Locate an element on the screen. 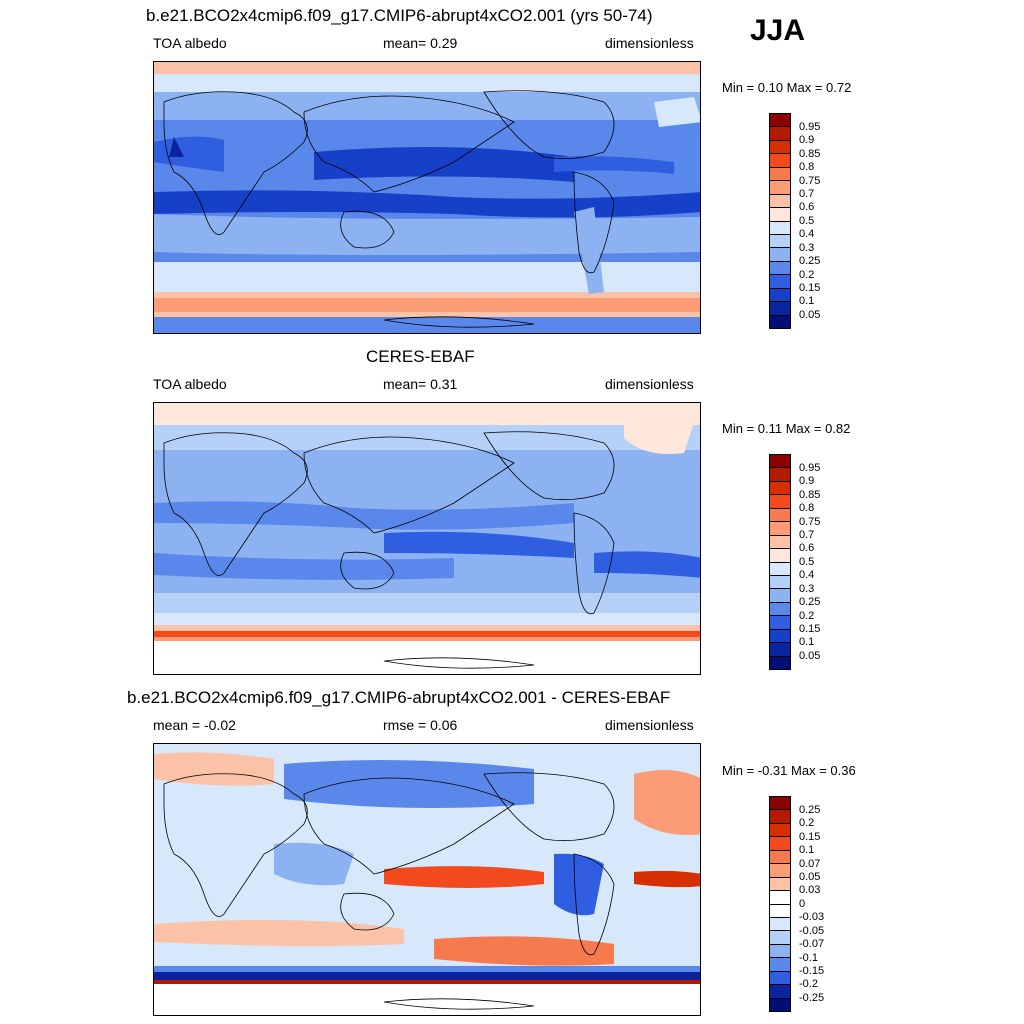  panel1-minmax-label: Min = 0.10 Max = 0.72 is located at coordinates (787, 87).